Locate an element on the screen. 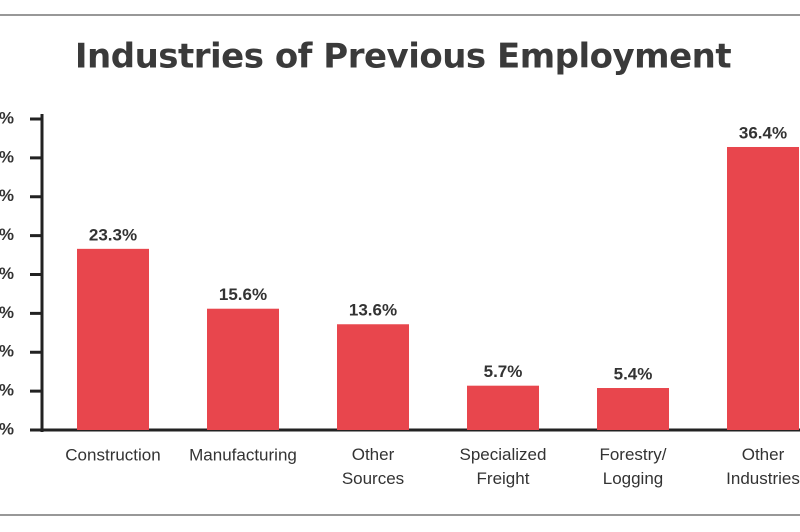 Image resolution: width=800 pixels, height=532 pixels. y-tick-label: 0% is located at coordinates (7, 428).